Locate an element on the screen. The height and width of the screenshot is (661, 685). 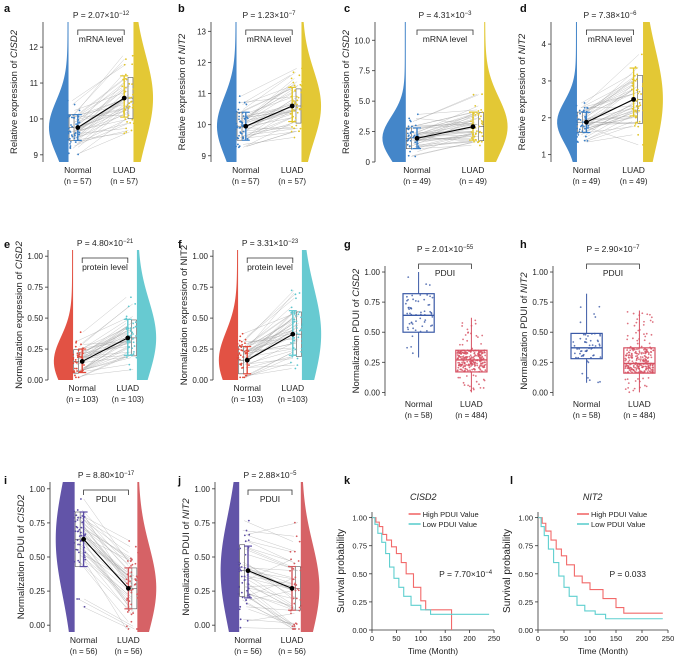
p-value: P = 0.033 is located at coordinates (628, 574).